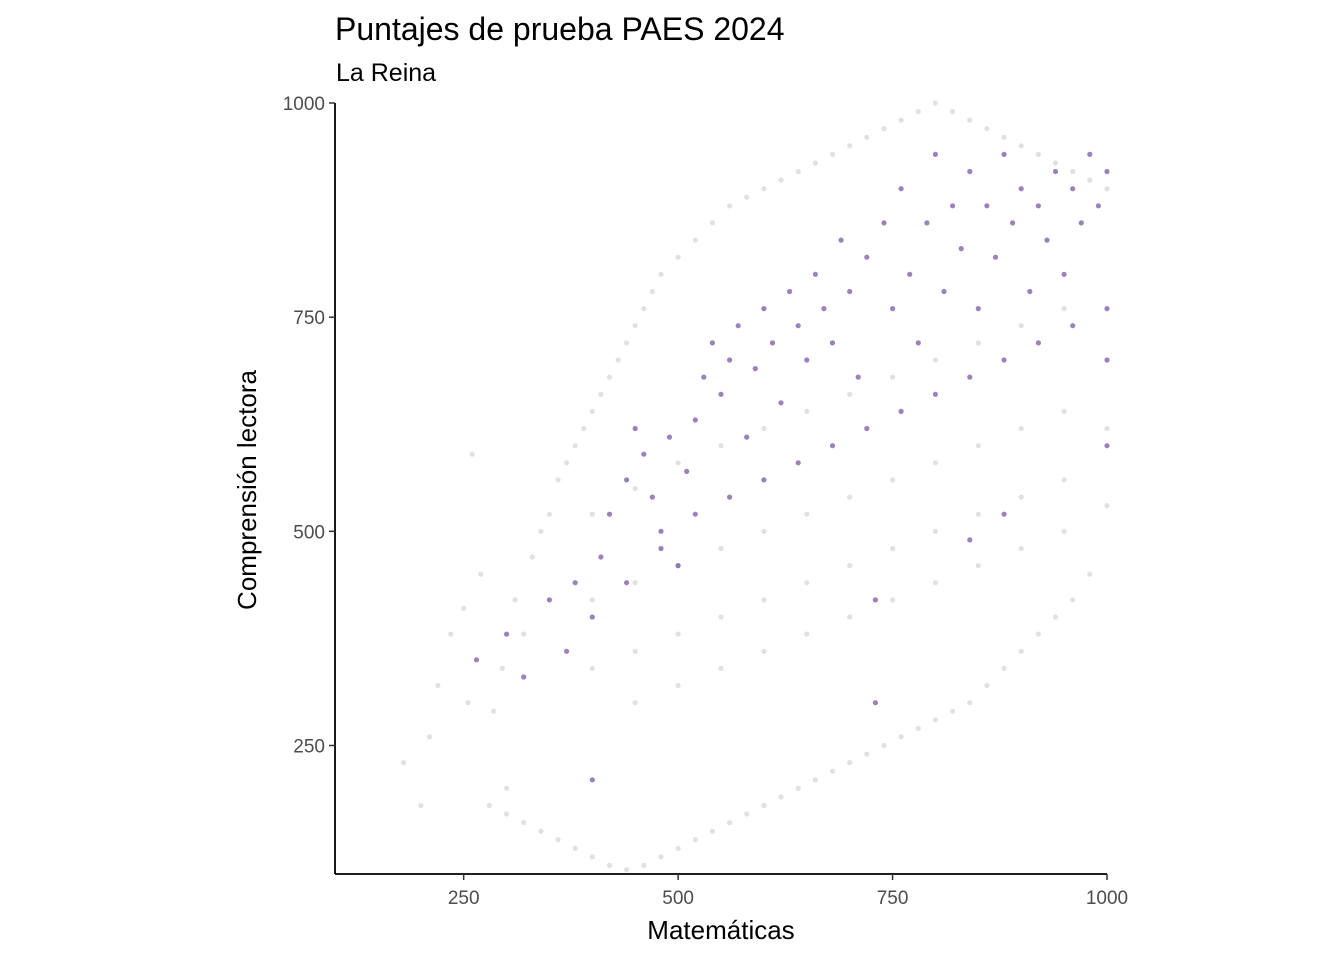 This screenshot has width=1344, height=960. What do you see at coordinates (678, 898) in the screenshot?
I see `x-tick-label: 500` at bounding box center [678, 898].